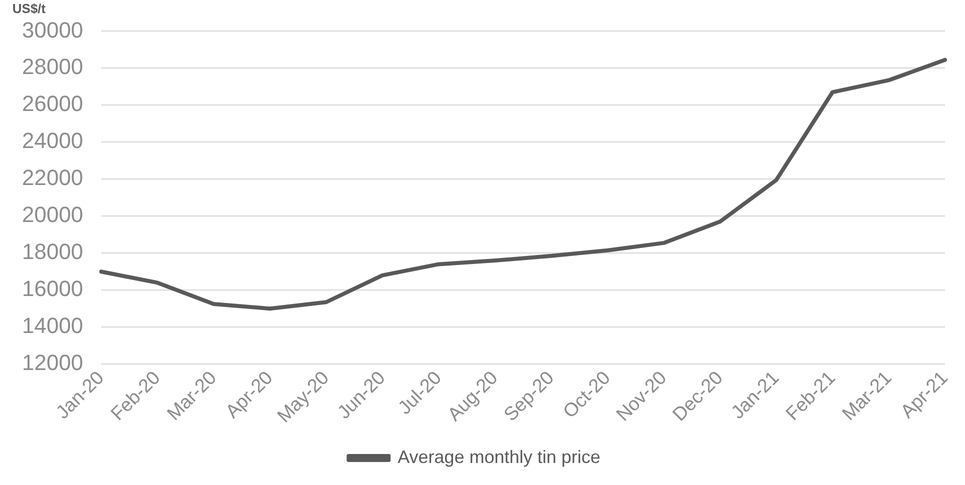 This screenshot has height=485, width=965. I want to click on y-tick-label: 22000, so click(53, 177).